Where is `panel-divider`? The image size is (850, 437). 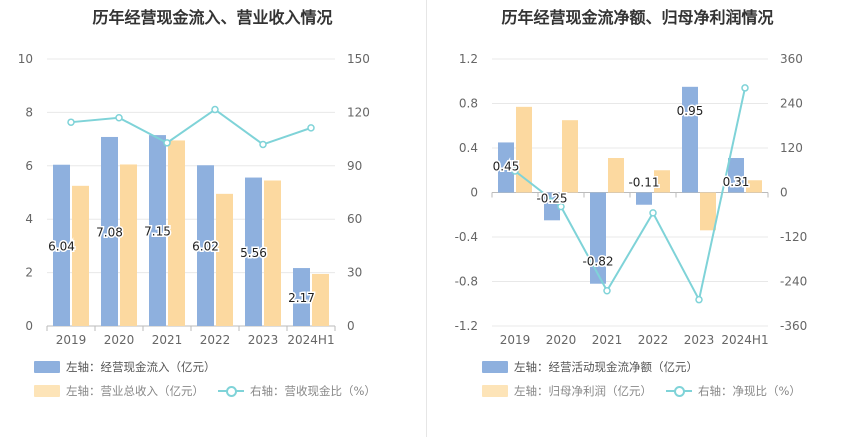
panel-divider is located at coordinates (426, 218).